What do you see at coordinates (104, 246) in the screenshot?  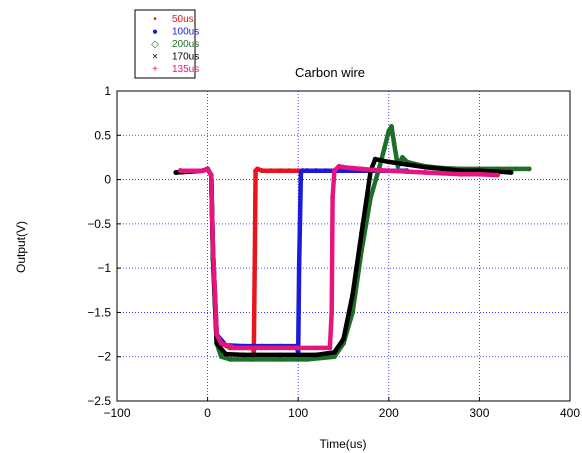 I see `y-axis-ticks: 1 0.5 0 −0.5 −1 −1.5 −2 −2.5` at bounding box center [104, 246].